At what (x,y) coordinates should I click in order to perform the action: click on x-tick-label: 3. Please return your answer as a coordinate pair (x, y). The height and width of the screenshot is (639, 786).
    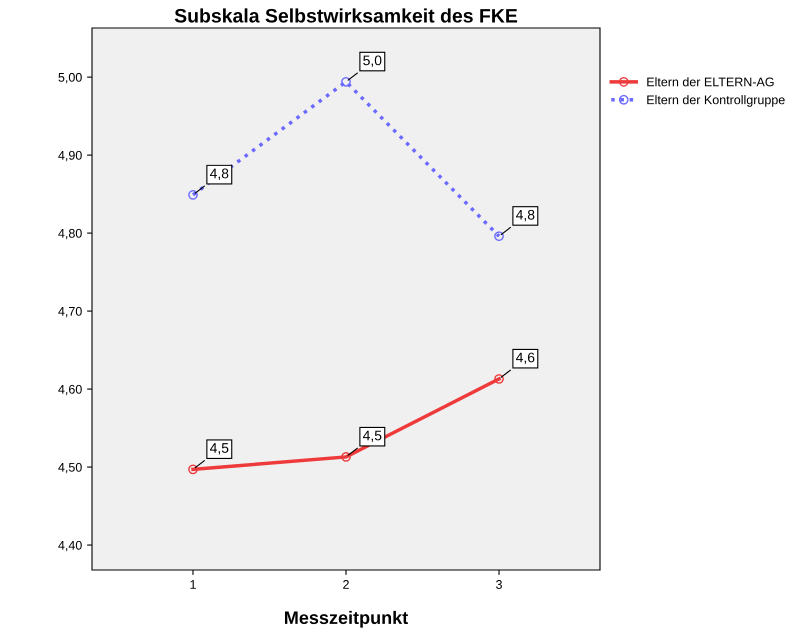
    Looking at the image, I should click on (499, 584).